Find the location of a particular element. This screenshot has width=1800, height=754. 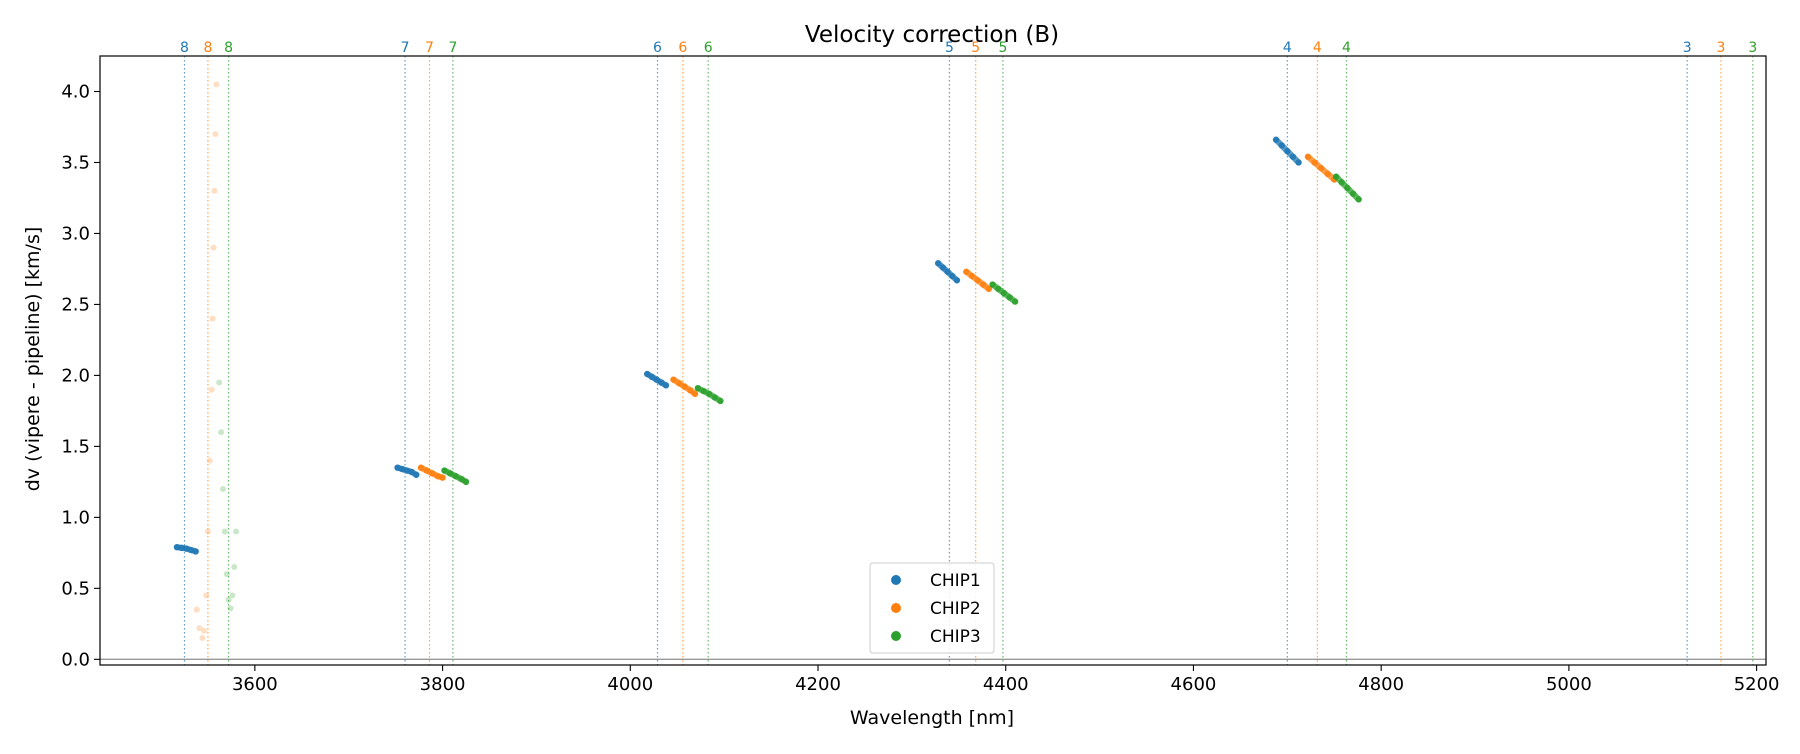

y-tick-label: 1.5 is located at coordinates (75, 446).